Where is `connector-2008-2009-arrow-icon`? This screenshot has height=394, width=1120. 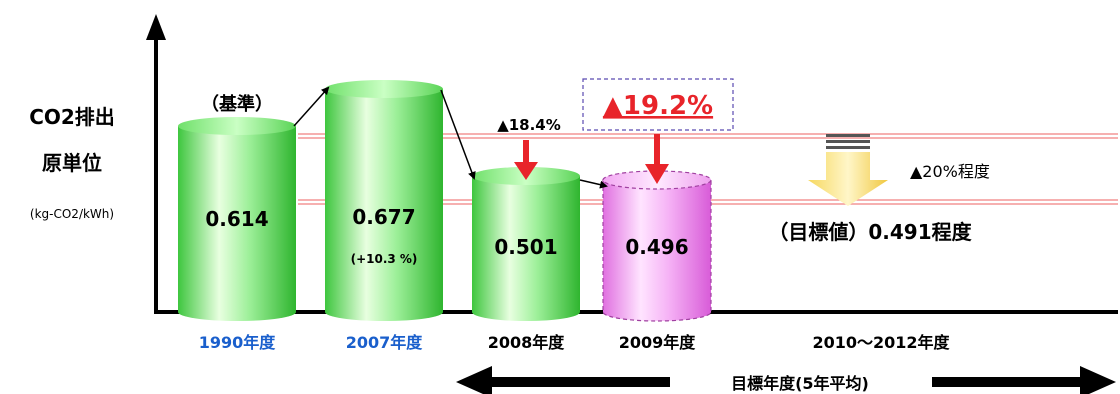
connector-2008-2009-arrow-icon is located at coordinates (593, 184).